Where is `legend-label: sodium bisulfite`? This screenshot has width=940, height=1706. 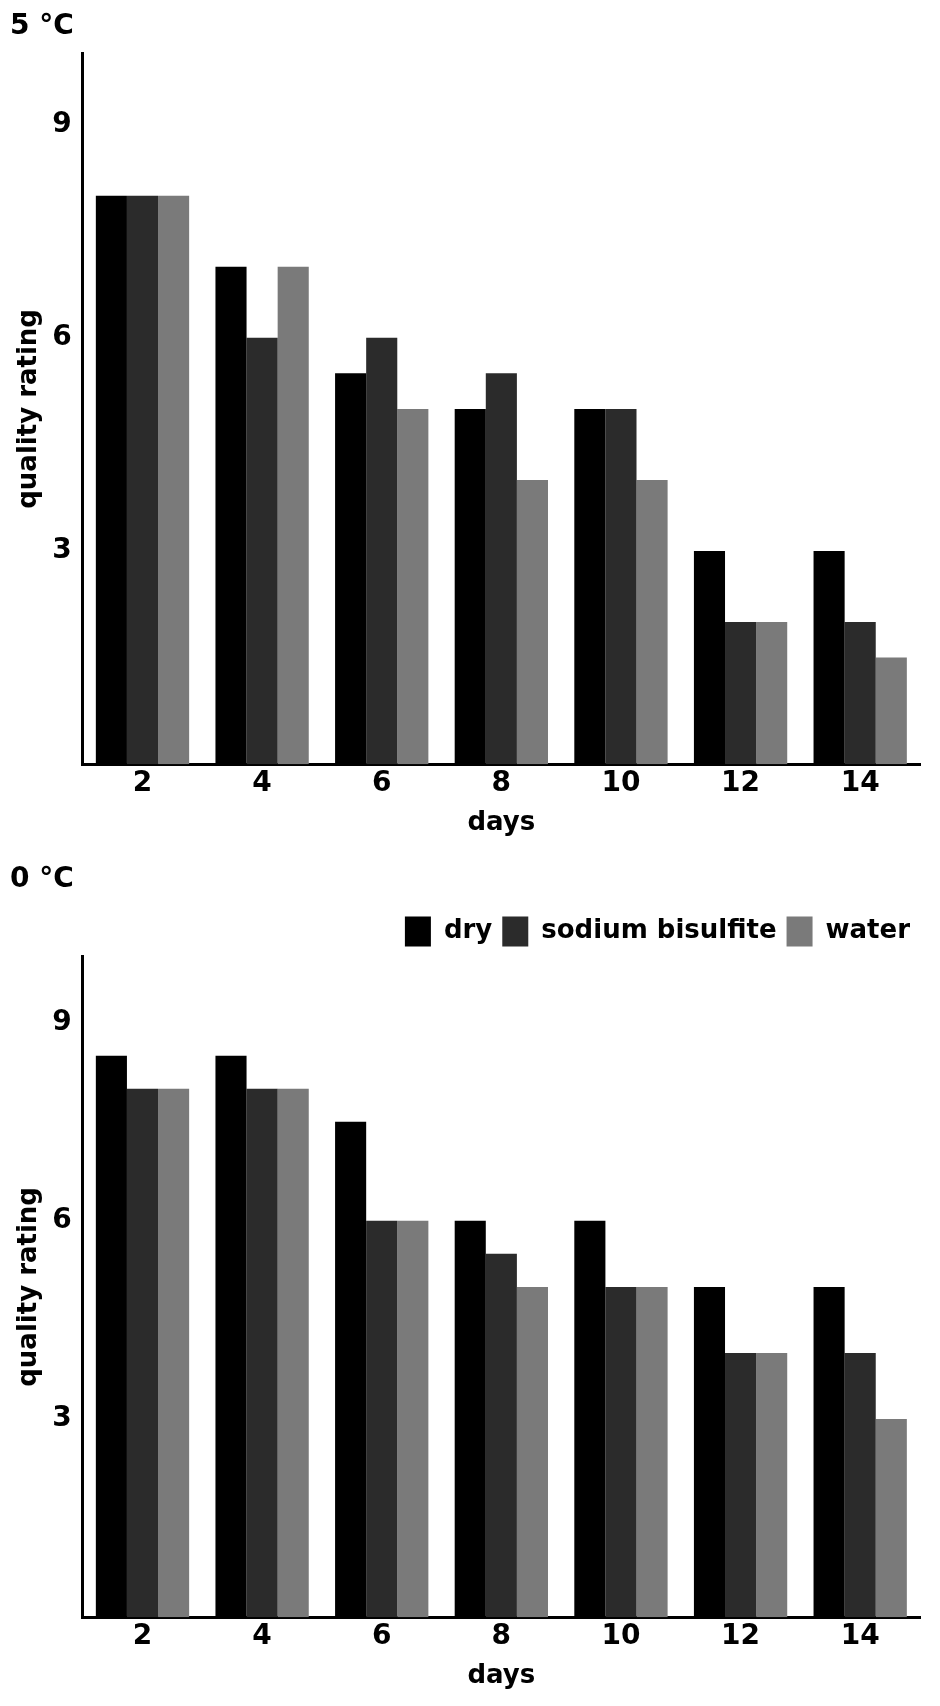 legend-label: sodium bisulfite is located at coordinates (659, 929).